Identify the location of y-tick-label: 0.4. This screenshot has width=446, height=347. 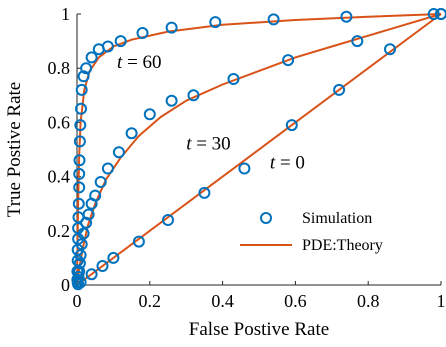
(59, 177).